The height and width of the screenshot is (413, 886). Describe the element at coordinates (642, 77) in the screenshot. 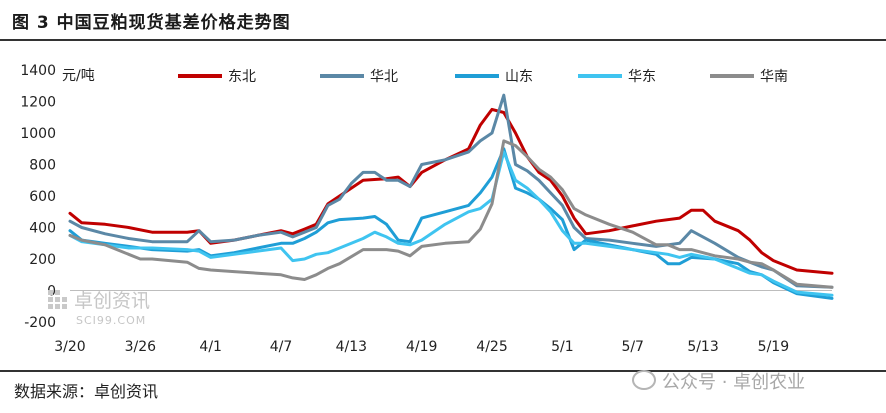

I see `legend-label: 华东` at that location.